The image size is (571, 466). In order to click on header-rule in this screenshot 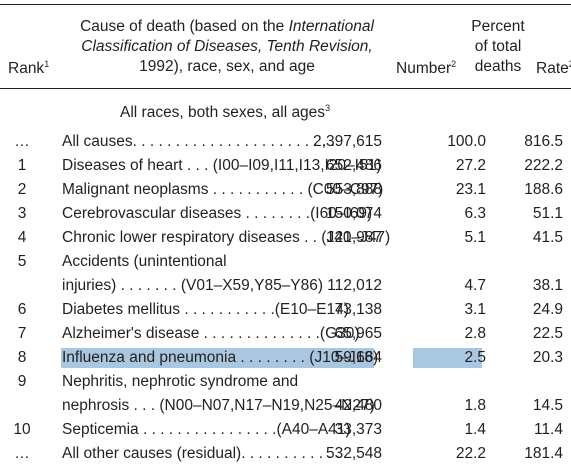, I will do `click(285, 88)`.